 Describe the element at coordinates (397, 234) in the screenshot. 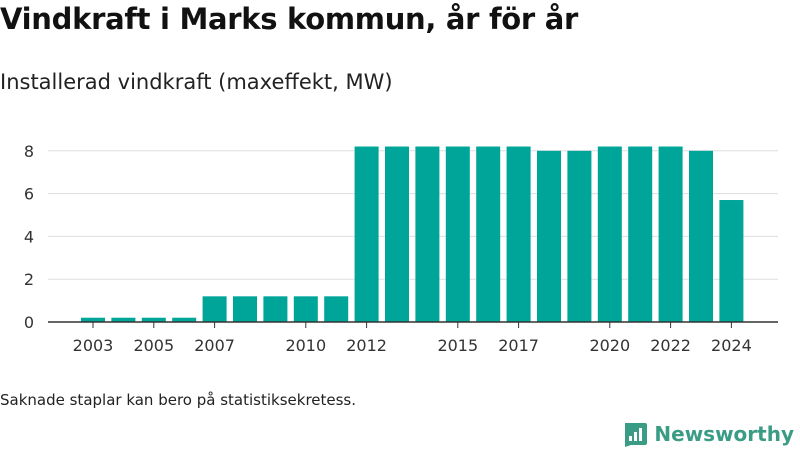

I see `bar-2013` at that location.